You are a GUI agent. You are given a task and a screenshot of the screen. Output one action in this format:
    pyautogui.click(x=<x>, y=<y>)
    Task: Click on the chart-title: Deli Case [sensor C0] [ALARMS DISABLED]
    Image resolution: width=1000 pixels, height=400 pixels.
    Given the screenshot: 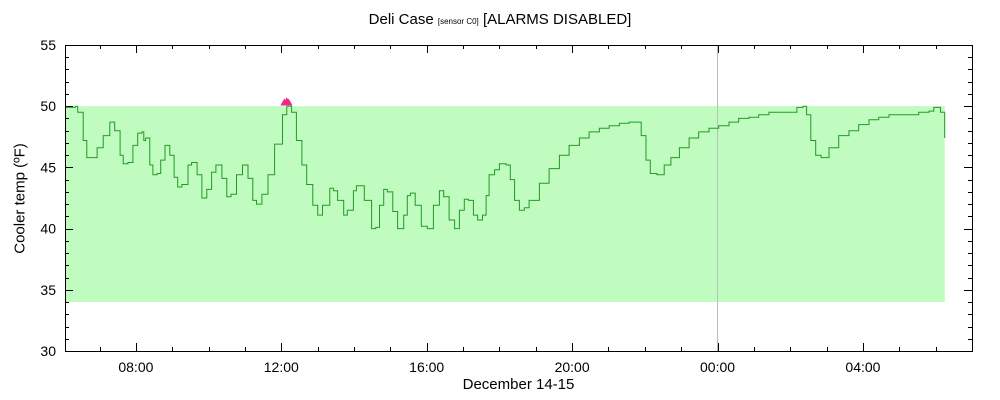 What is the action you would take?
    pyautogui.click(x=500, y=19)
    